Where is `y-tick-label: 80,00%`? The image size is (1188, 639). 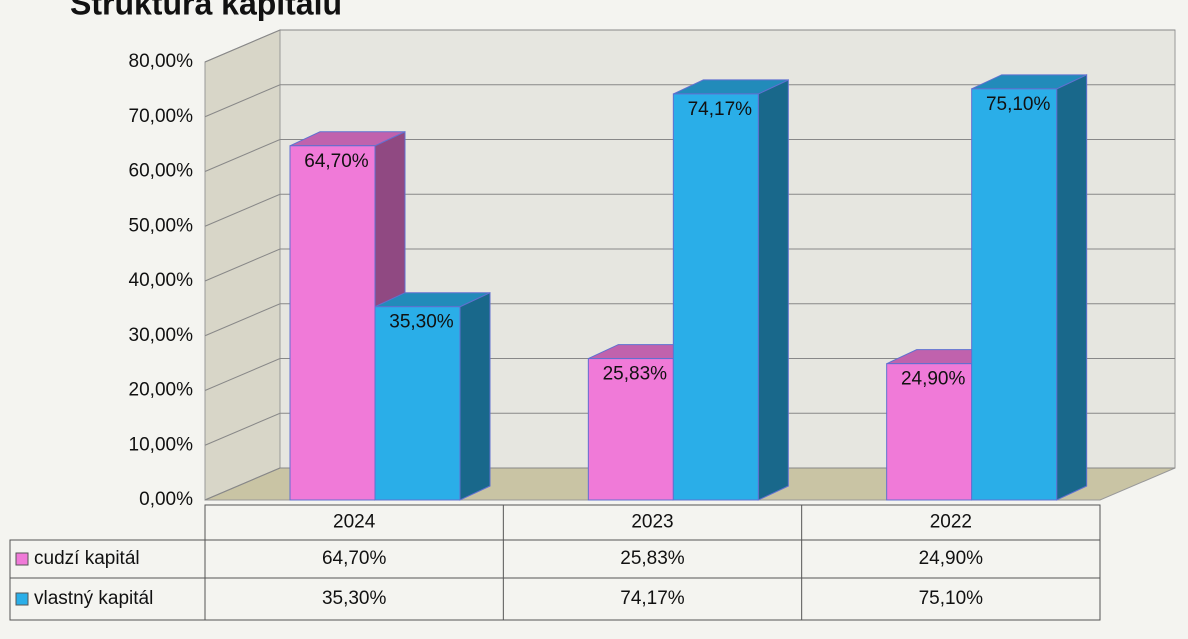
y-tick-label: 80,00% is located at coordinates (161, 61).